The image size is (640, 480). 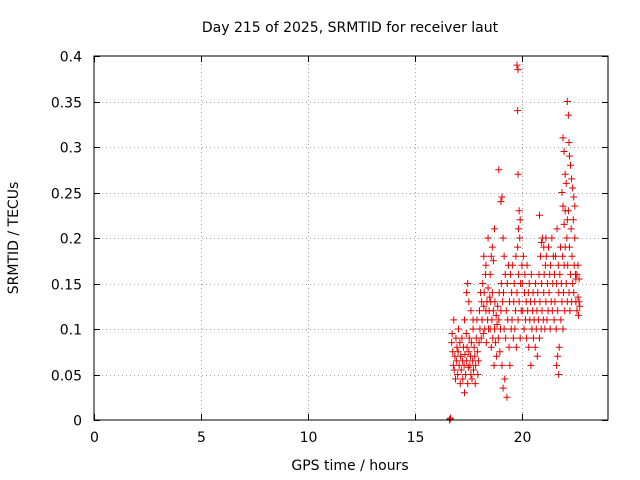 I want to click on y-tick-label: 0.4, so click(x=71, y=58).